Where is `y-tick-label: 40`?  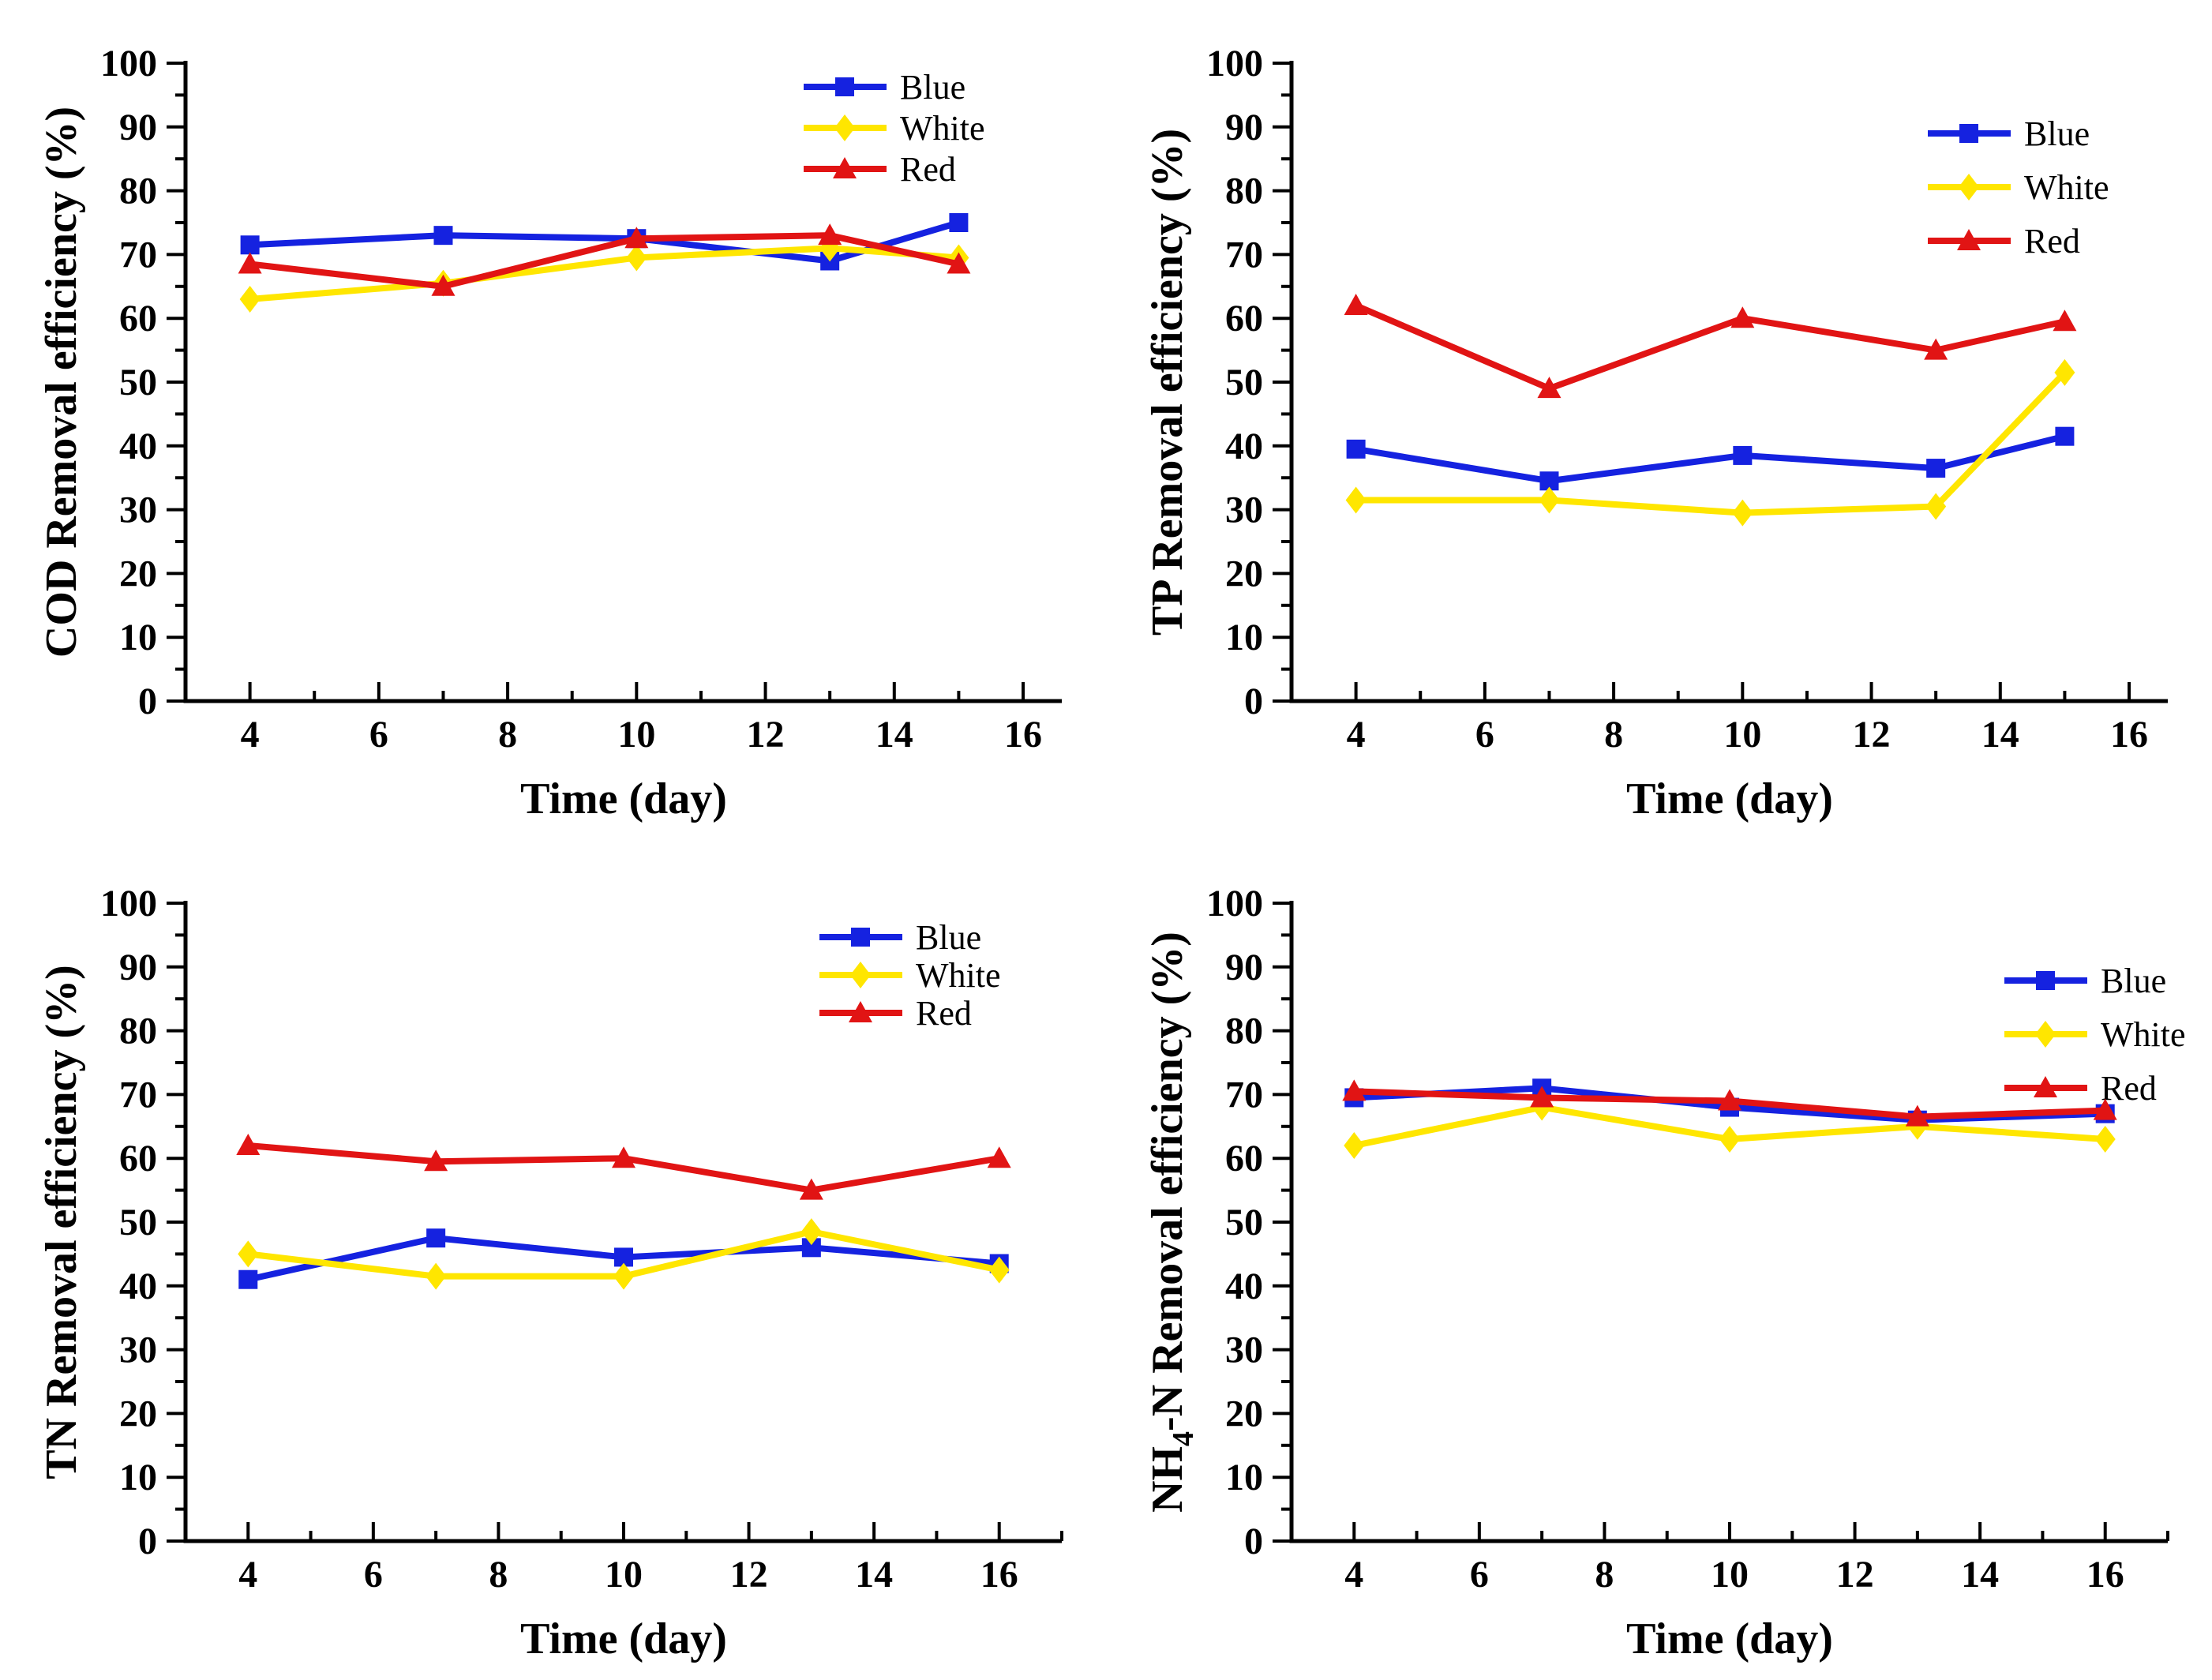 y-tick-label: 40 is located at coordinates (138, 1286).